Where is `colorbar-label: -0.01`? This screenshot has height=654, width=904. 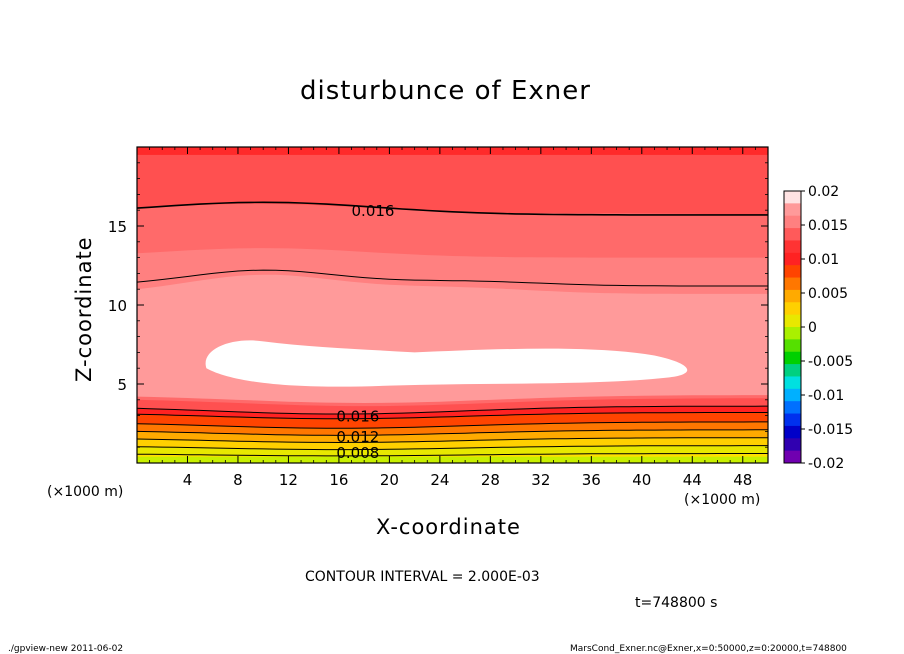 colorbar-label: -0.01 is located at coordinates (826, 396).